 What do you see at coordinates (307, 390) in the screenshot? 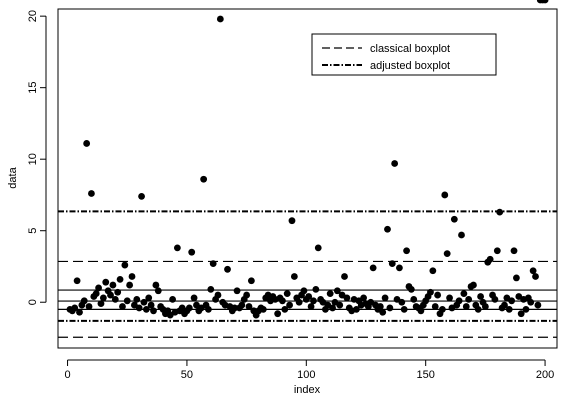
I see `x-axis-title: index` at bounding box center [307, 390].